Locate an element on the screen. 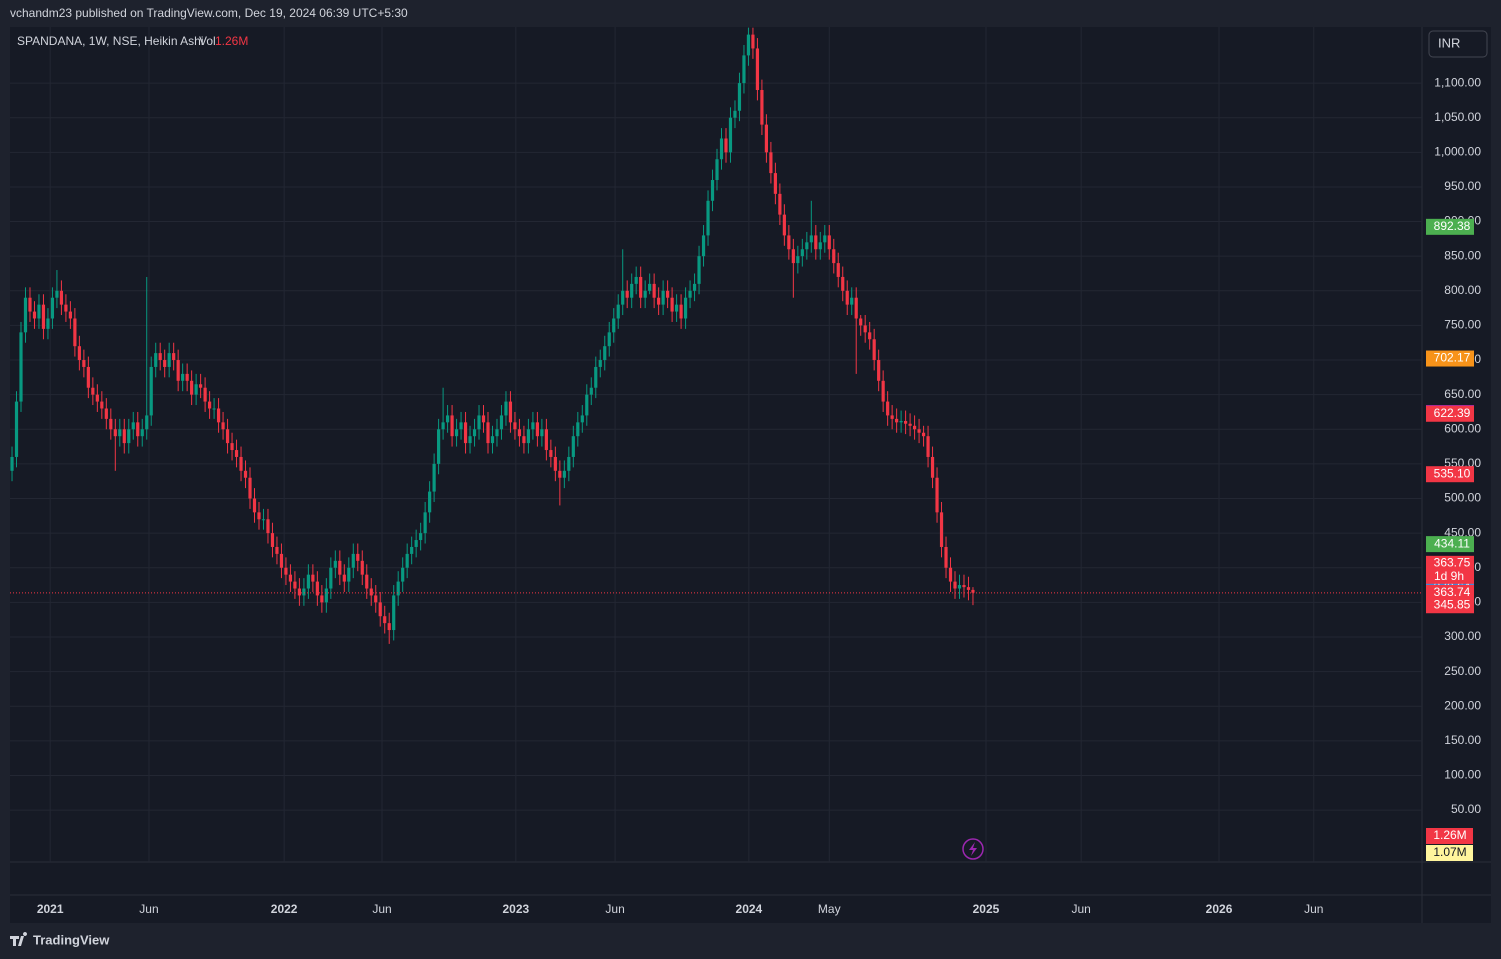 This screenshot has width=1501, height=959. x-tick-label: 2021 is located at coordinates (50, 909).